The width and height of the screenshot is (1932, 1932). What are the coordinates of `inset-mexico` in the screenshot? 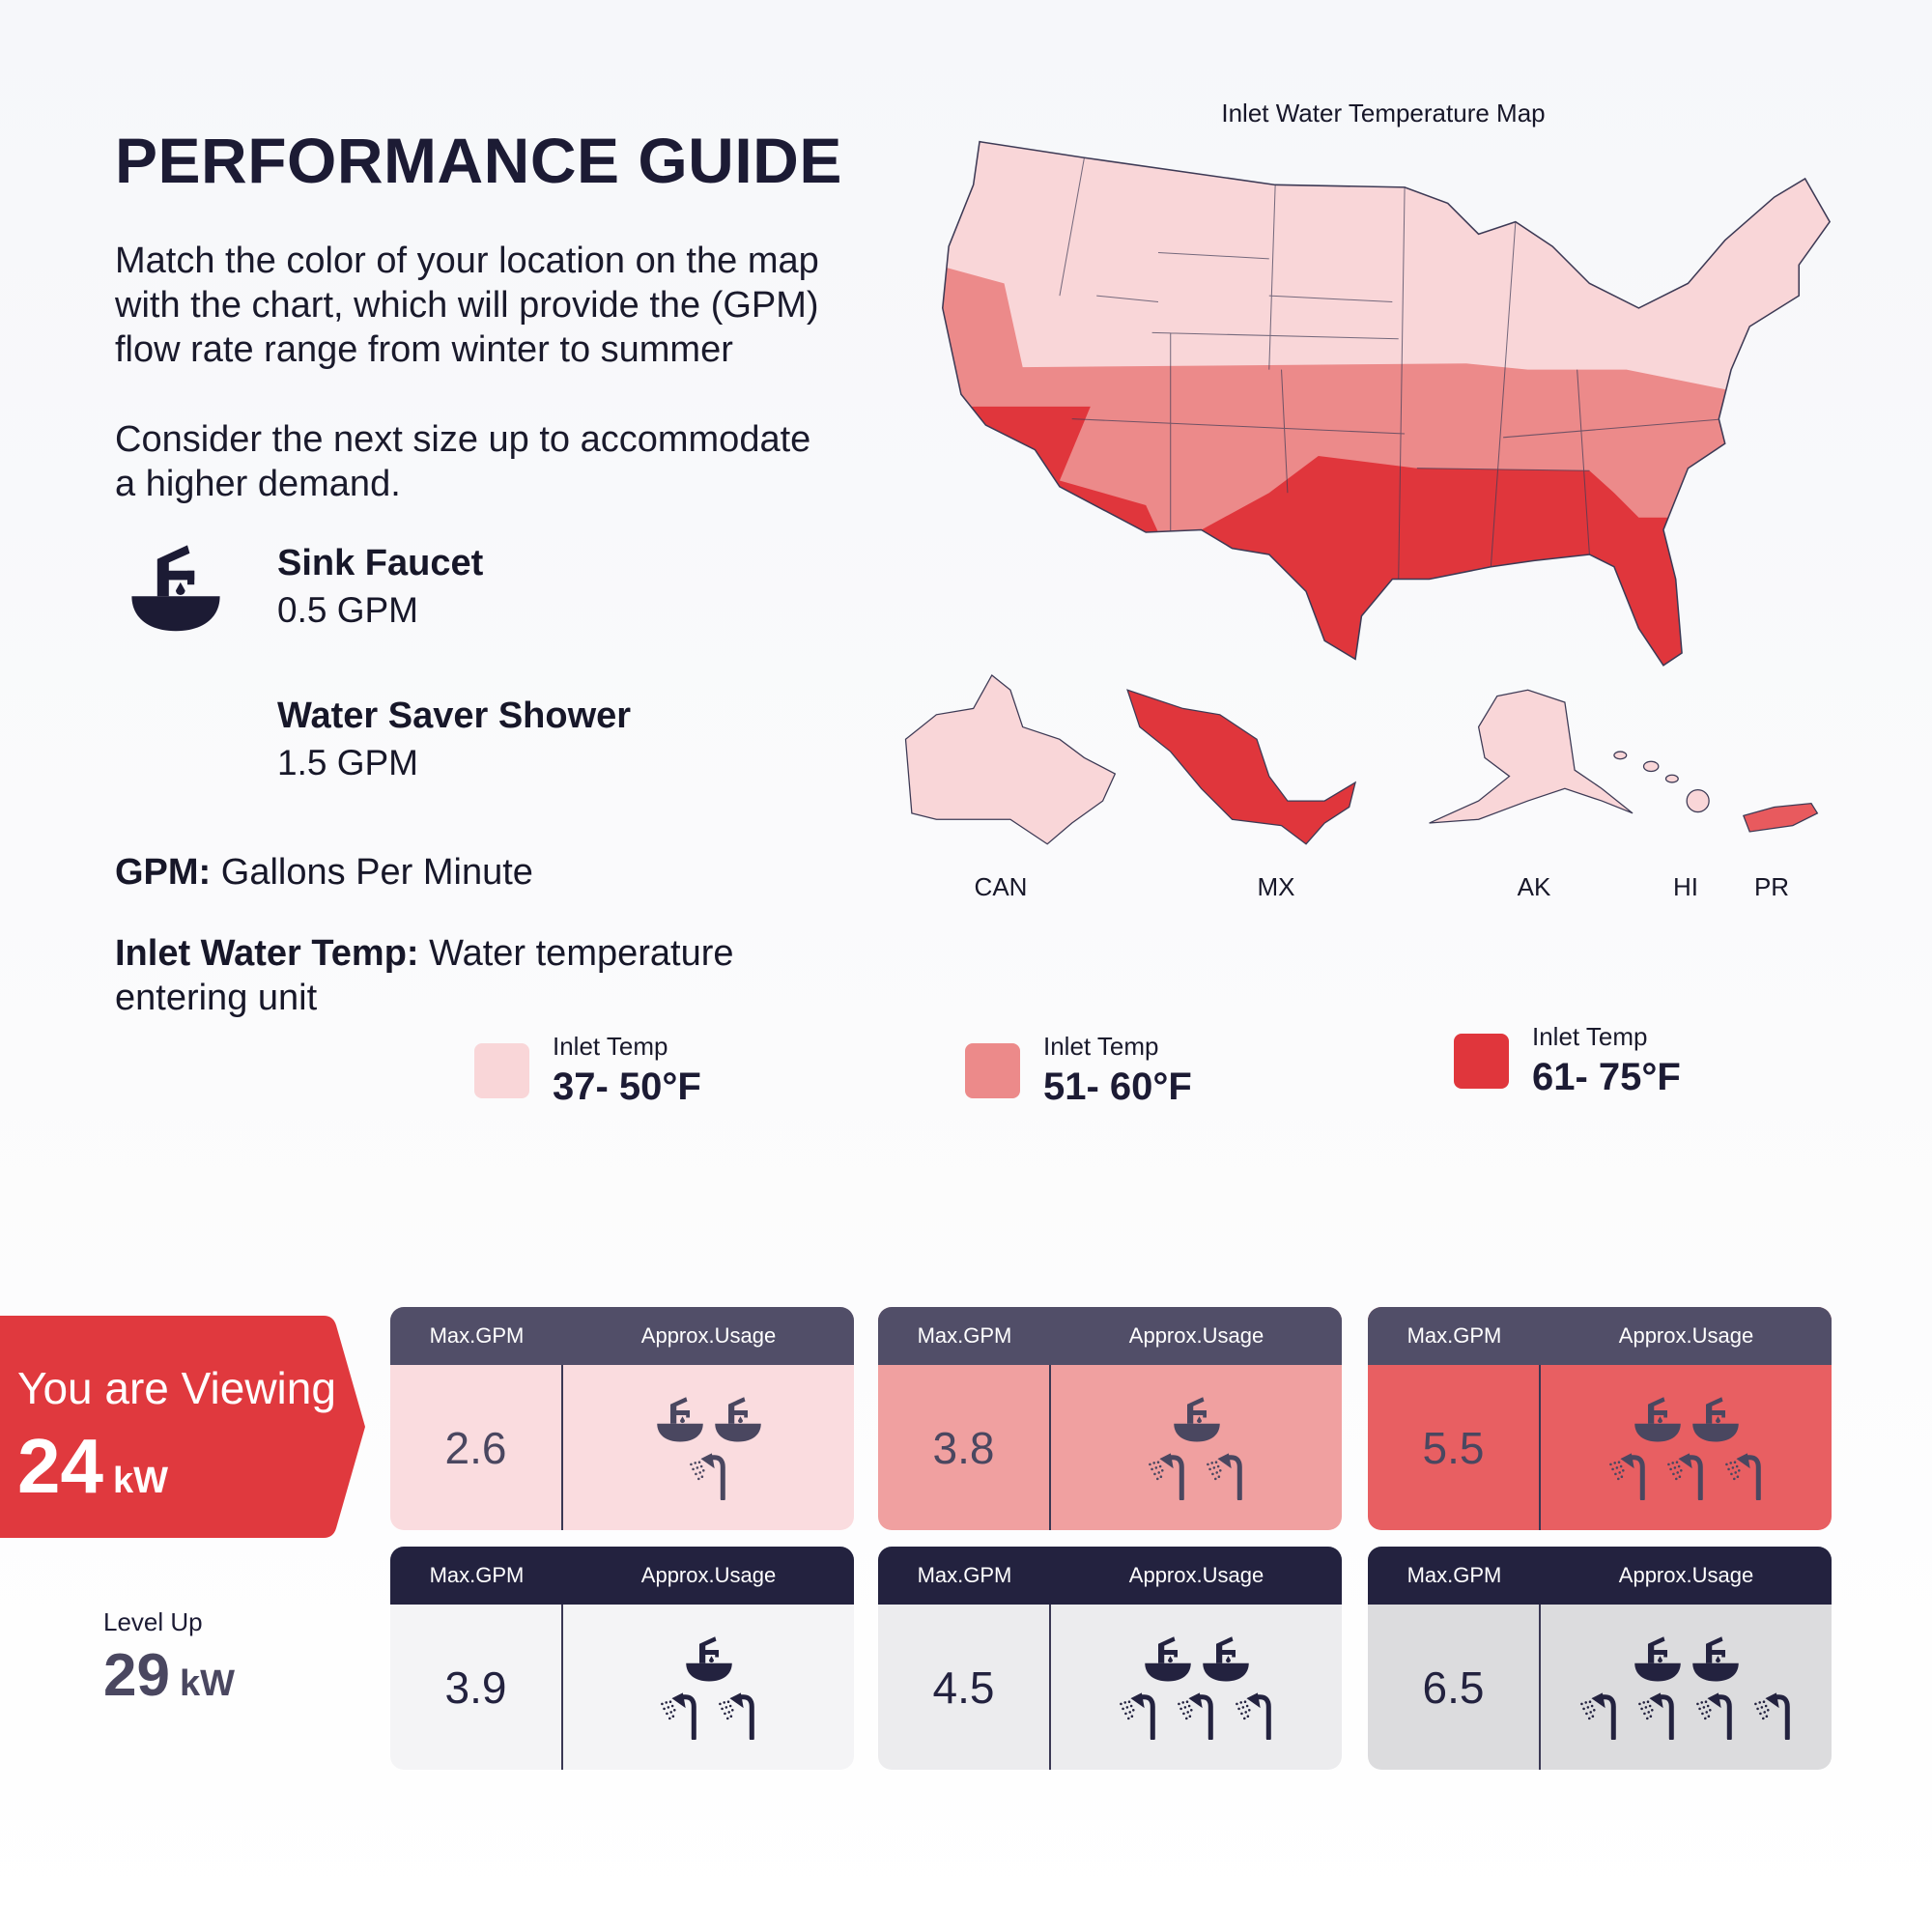 It's located at (1241, 767).